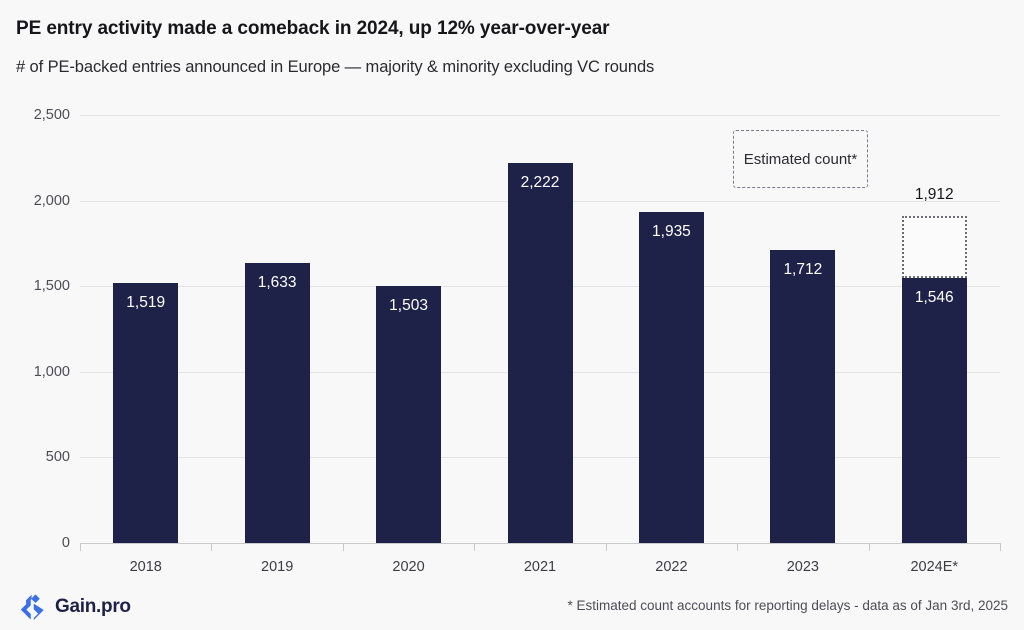  Describe the element at coordinates (51, 200) in the screenshot. I see `y-axis-tick-label: 2,000` at that location.